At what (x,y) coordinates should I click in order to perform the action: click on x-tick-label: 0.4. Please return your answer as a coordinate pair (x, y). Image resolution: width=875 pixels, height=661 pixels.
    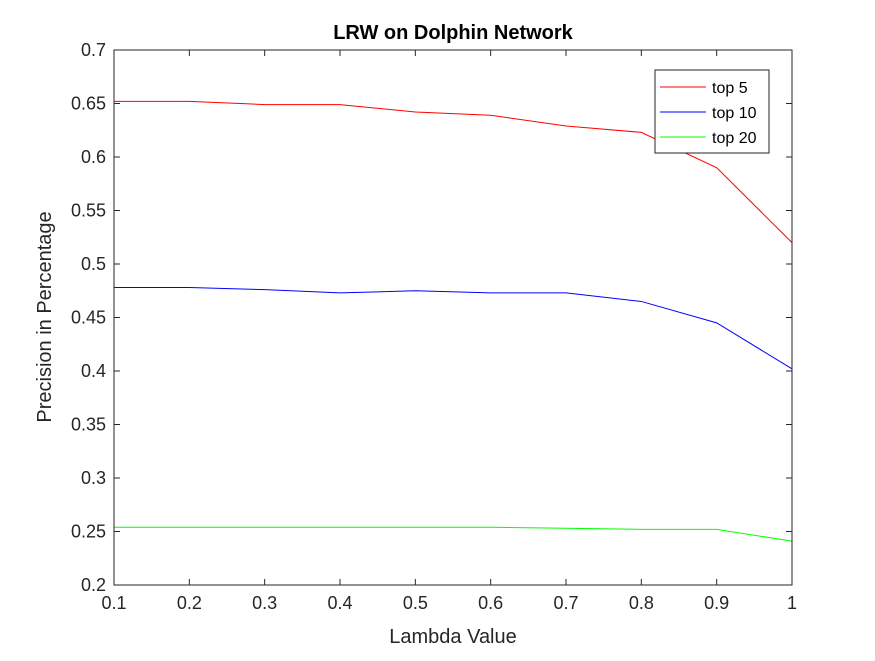
    Looking at the image, I should click on (339, 603).